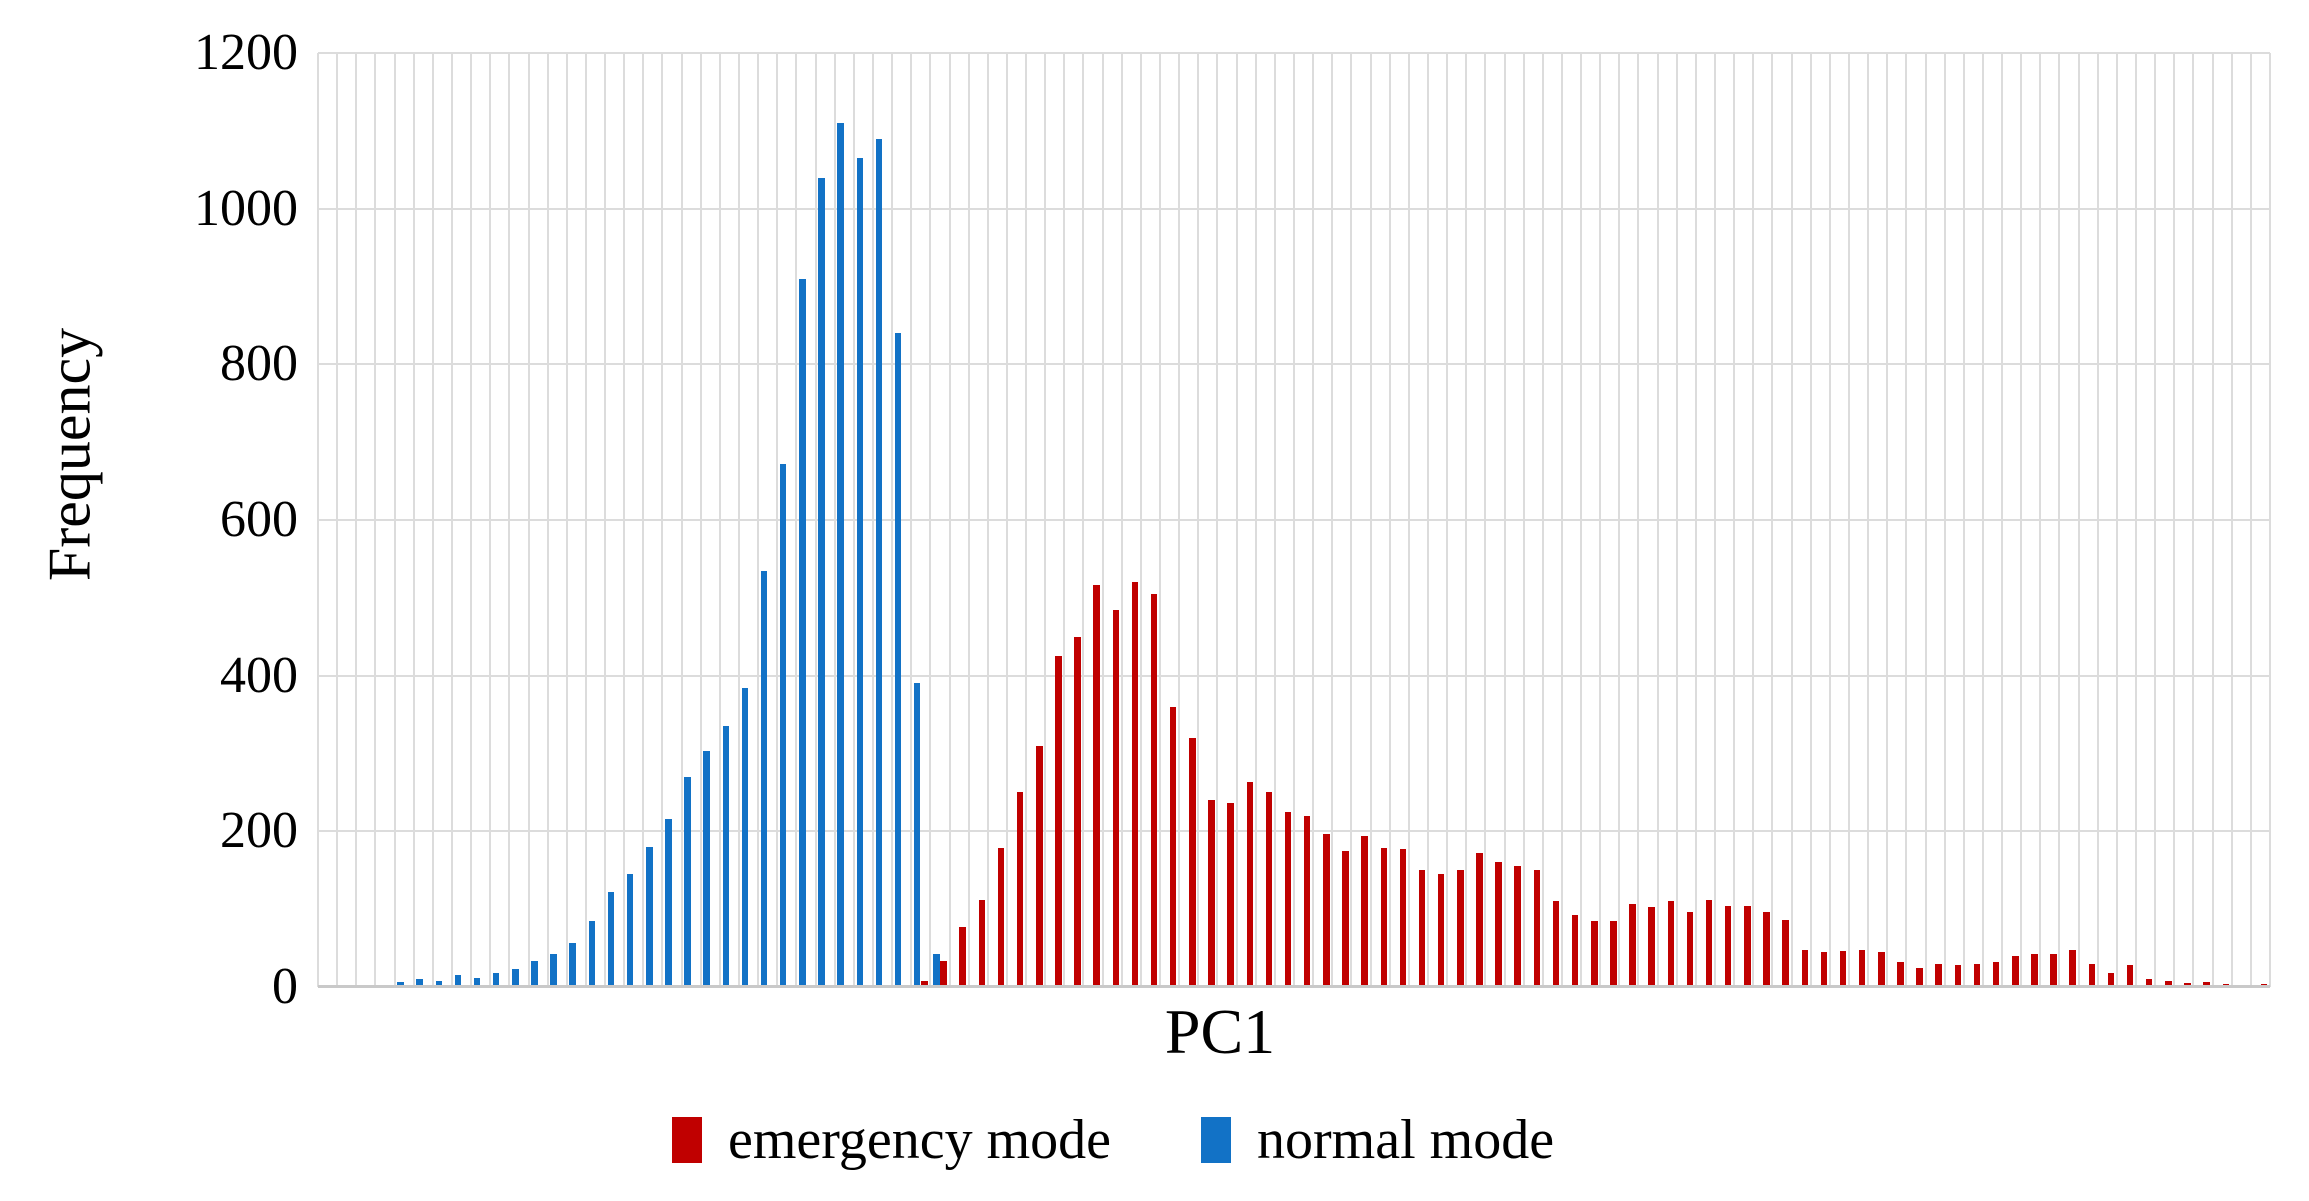 The height and width of the screenshot is (1201, 2309). I want to click on y-tick-1000: 1000, so click(246, 208).